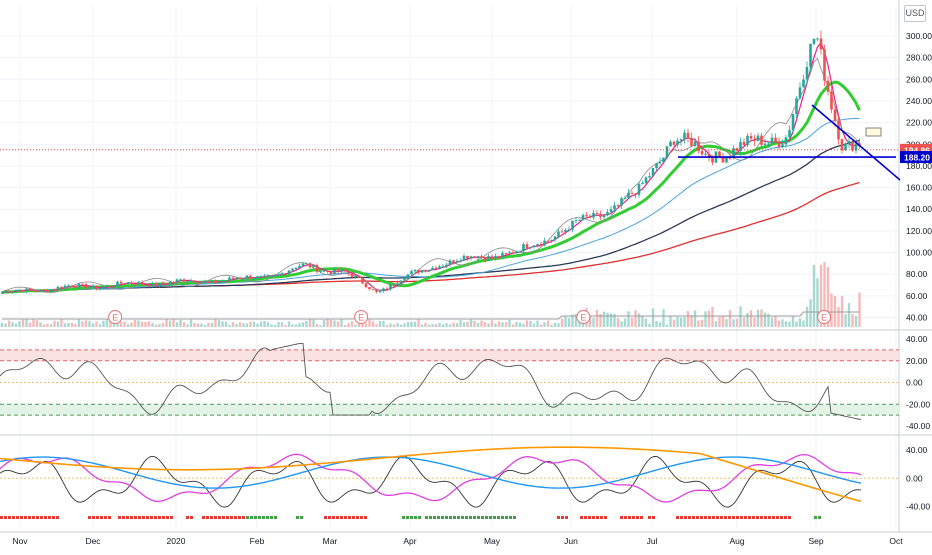  What do you see at coordinates (93, 541) in the screenshot?
I see `x-tick-label: Dec` at bounding box center [93, 541].